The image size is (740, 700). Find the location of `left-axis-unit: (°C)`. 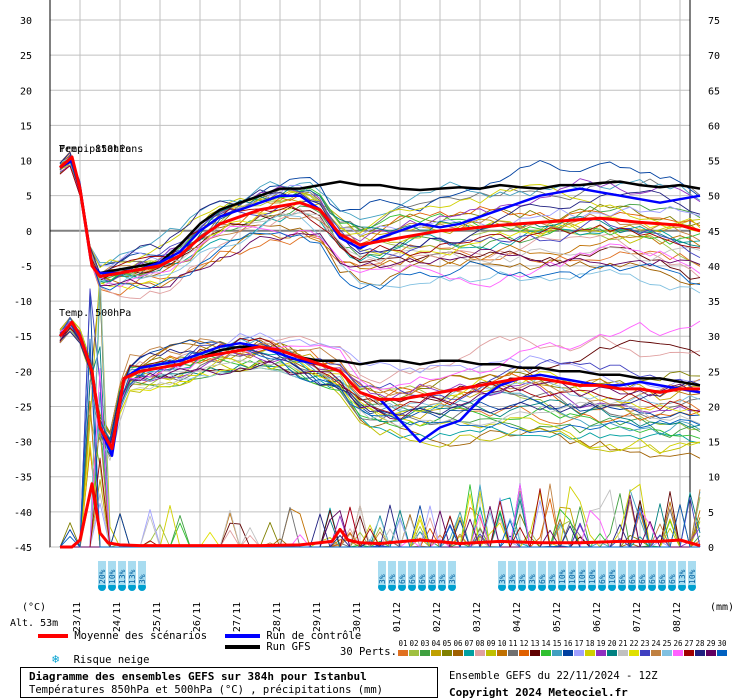

left-axis-unit: (°C) is located at coordinates (34, 607).